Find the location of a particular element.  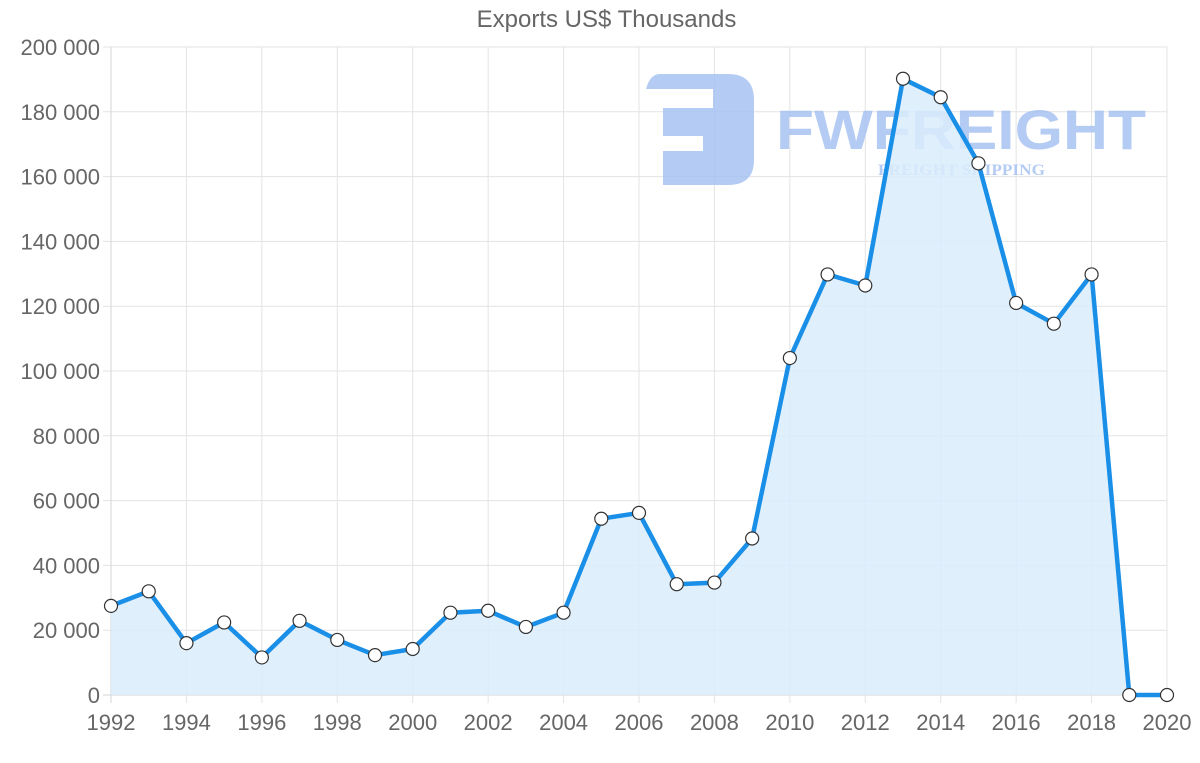

data-point: 2016: 121000 is located at coordinates (1016, 303).